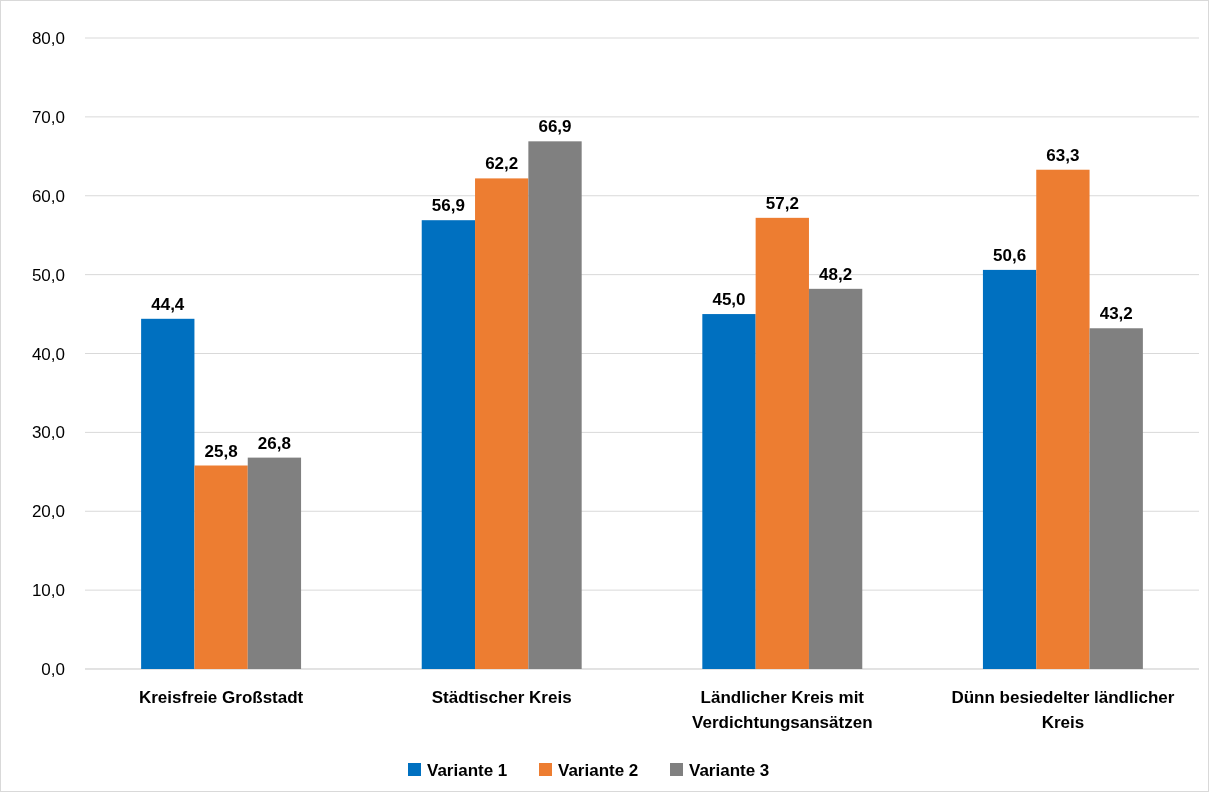  I want to click on x-tick-label: Städtischer Kreis, so click(501, 697).